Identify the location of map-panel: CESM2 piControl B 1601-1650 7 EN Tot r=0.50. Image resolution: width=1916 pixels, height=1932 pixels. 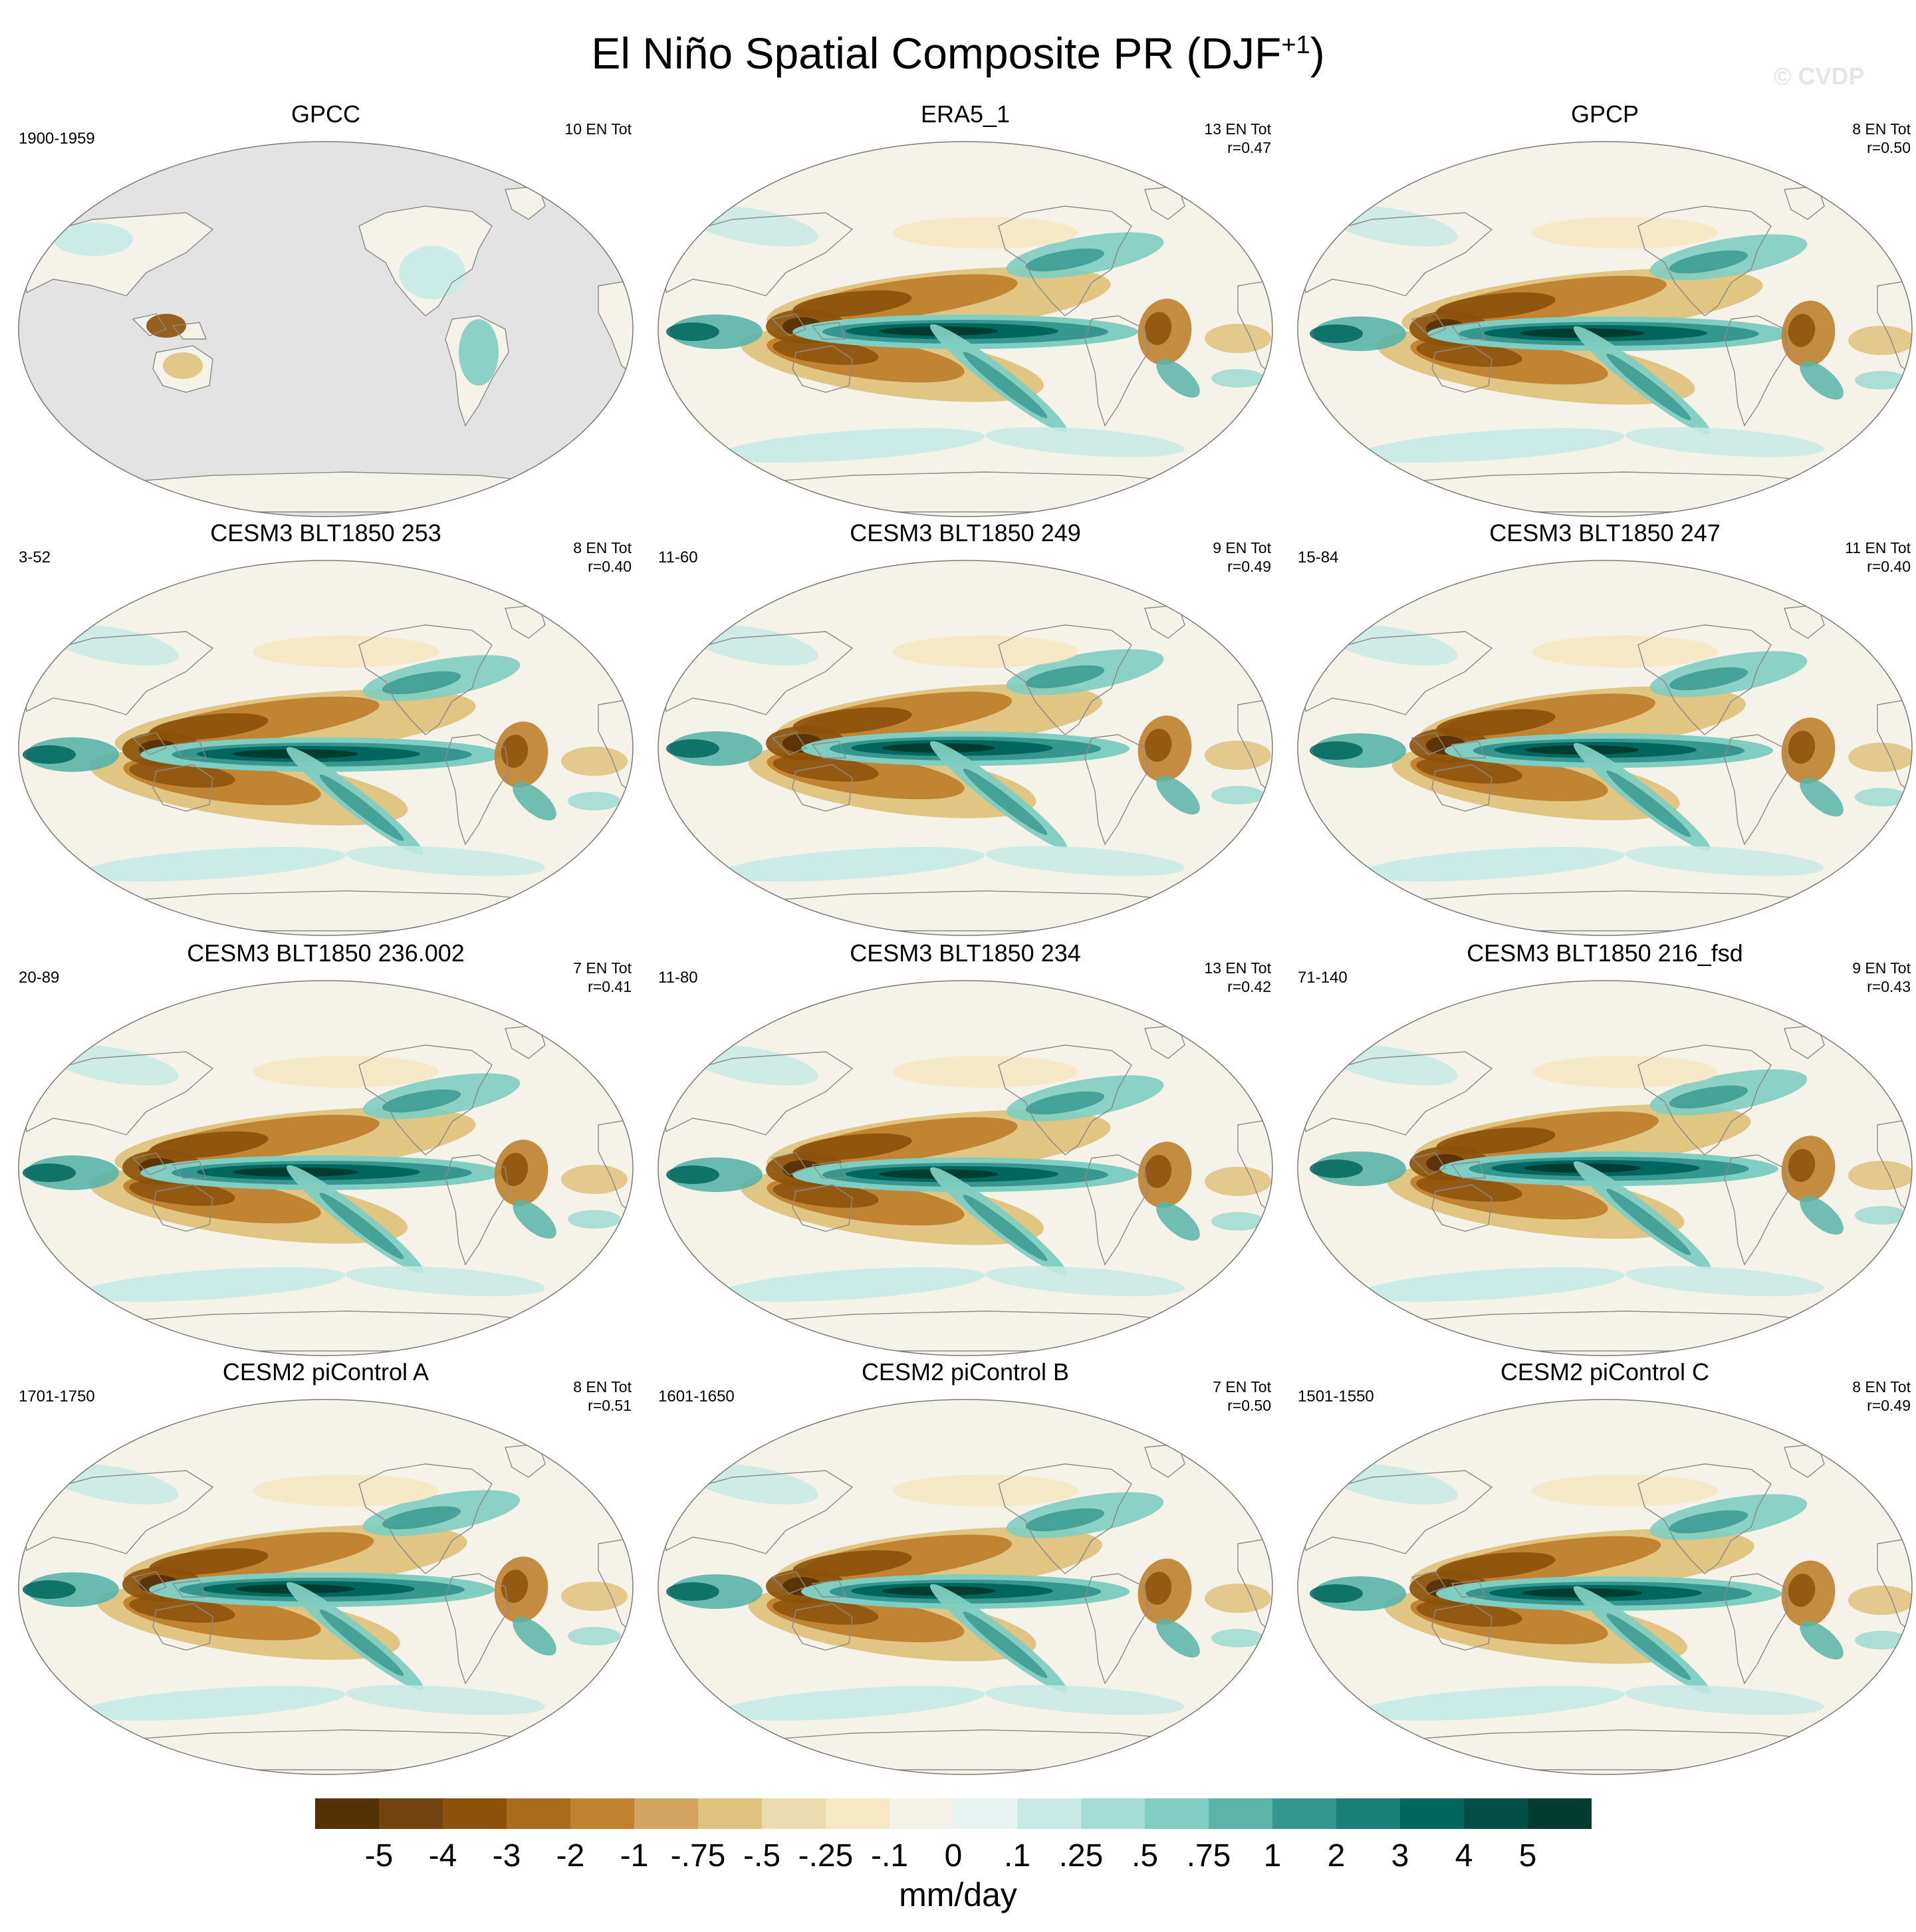
(965, 1567).